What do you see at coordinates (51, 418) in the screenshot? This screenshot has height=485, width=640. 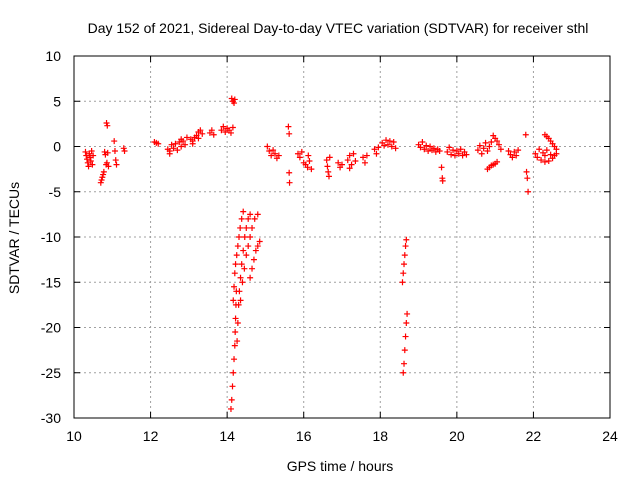 I see `y-tick-label: -30` at bounding box center [51, 418].